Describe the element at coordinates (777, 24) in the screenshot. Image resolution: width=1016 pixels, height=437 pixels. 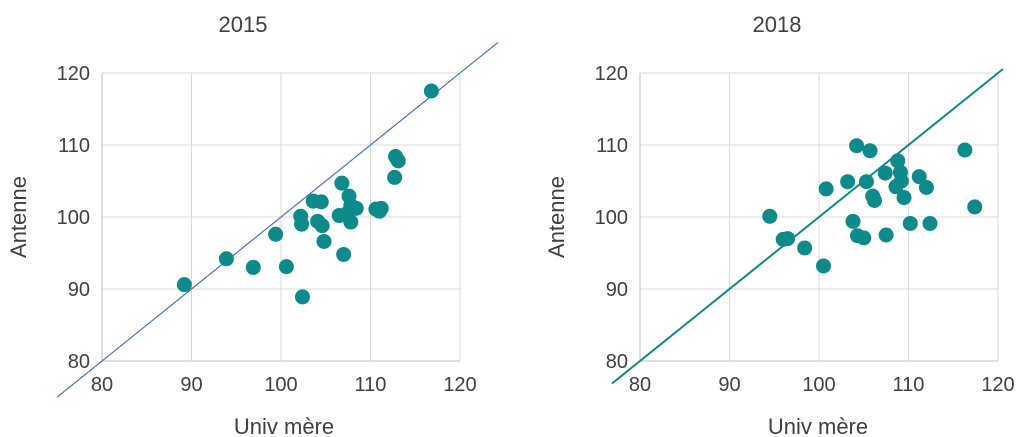
I see `chart-title: 2018` at that location.